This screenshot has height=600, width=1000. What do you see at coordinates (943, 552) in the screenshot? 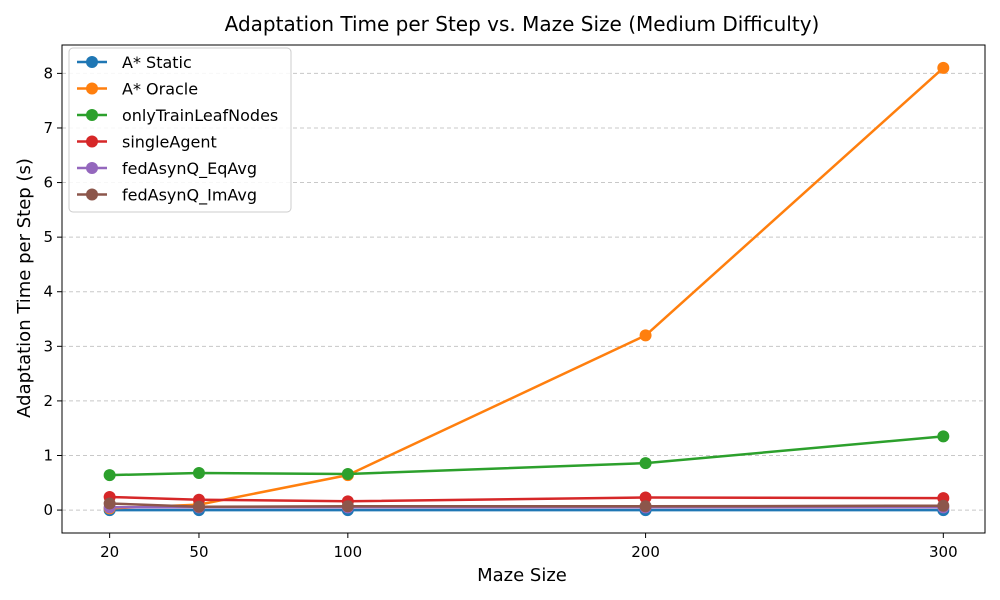
I see `x-tick-label: 300` at bounding box center [943, 552].